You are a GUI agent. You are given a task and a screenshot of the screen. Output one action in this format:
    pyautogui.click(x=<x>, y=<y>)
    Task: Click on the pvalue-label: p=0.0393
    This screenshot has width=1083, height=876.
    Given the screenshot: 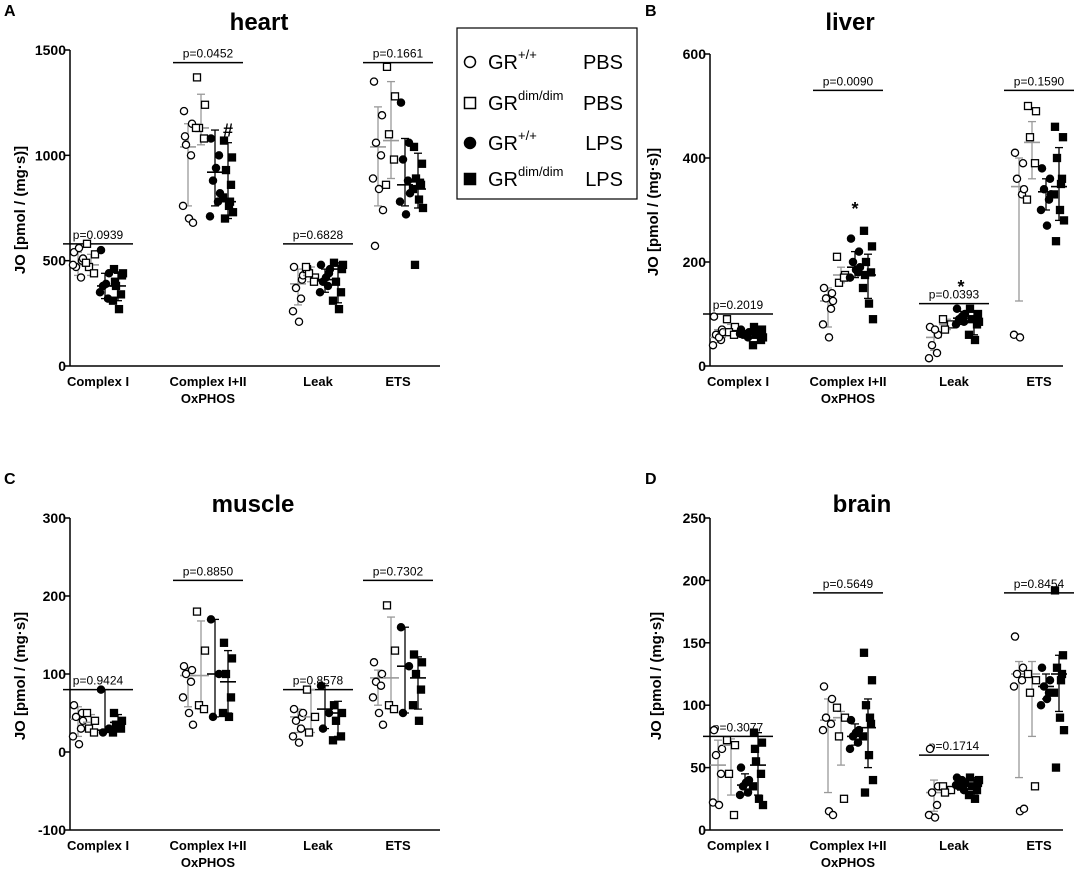 What is the action you would take?
    pyautogui.click(x=954, y=295)
    